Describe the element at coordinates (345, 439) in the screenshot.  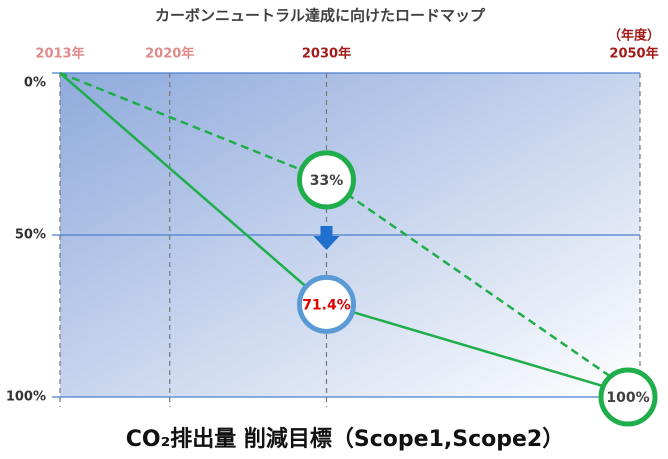
I see `caption: CO₂排出量 削減目標（Scope1,Scope2）` at that location.